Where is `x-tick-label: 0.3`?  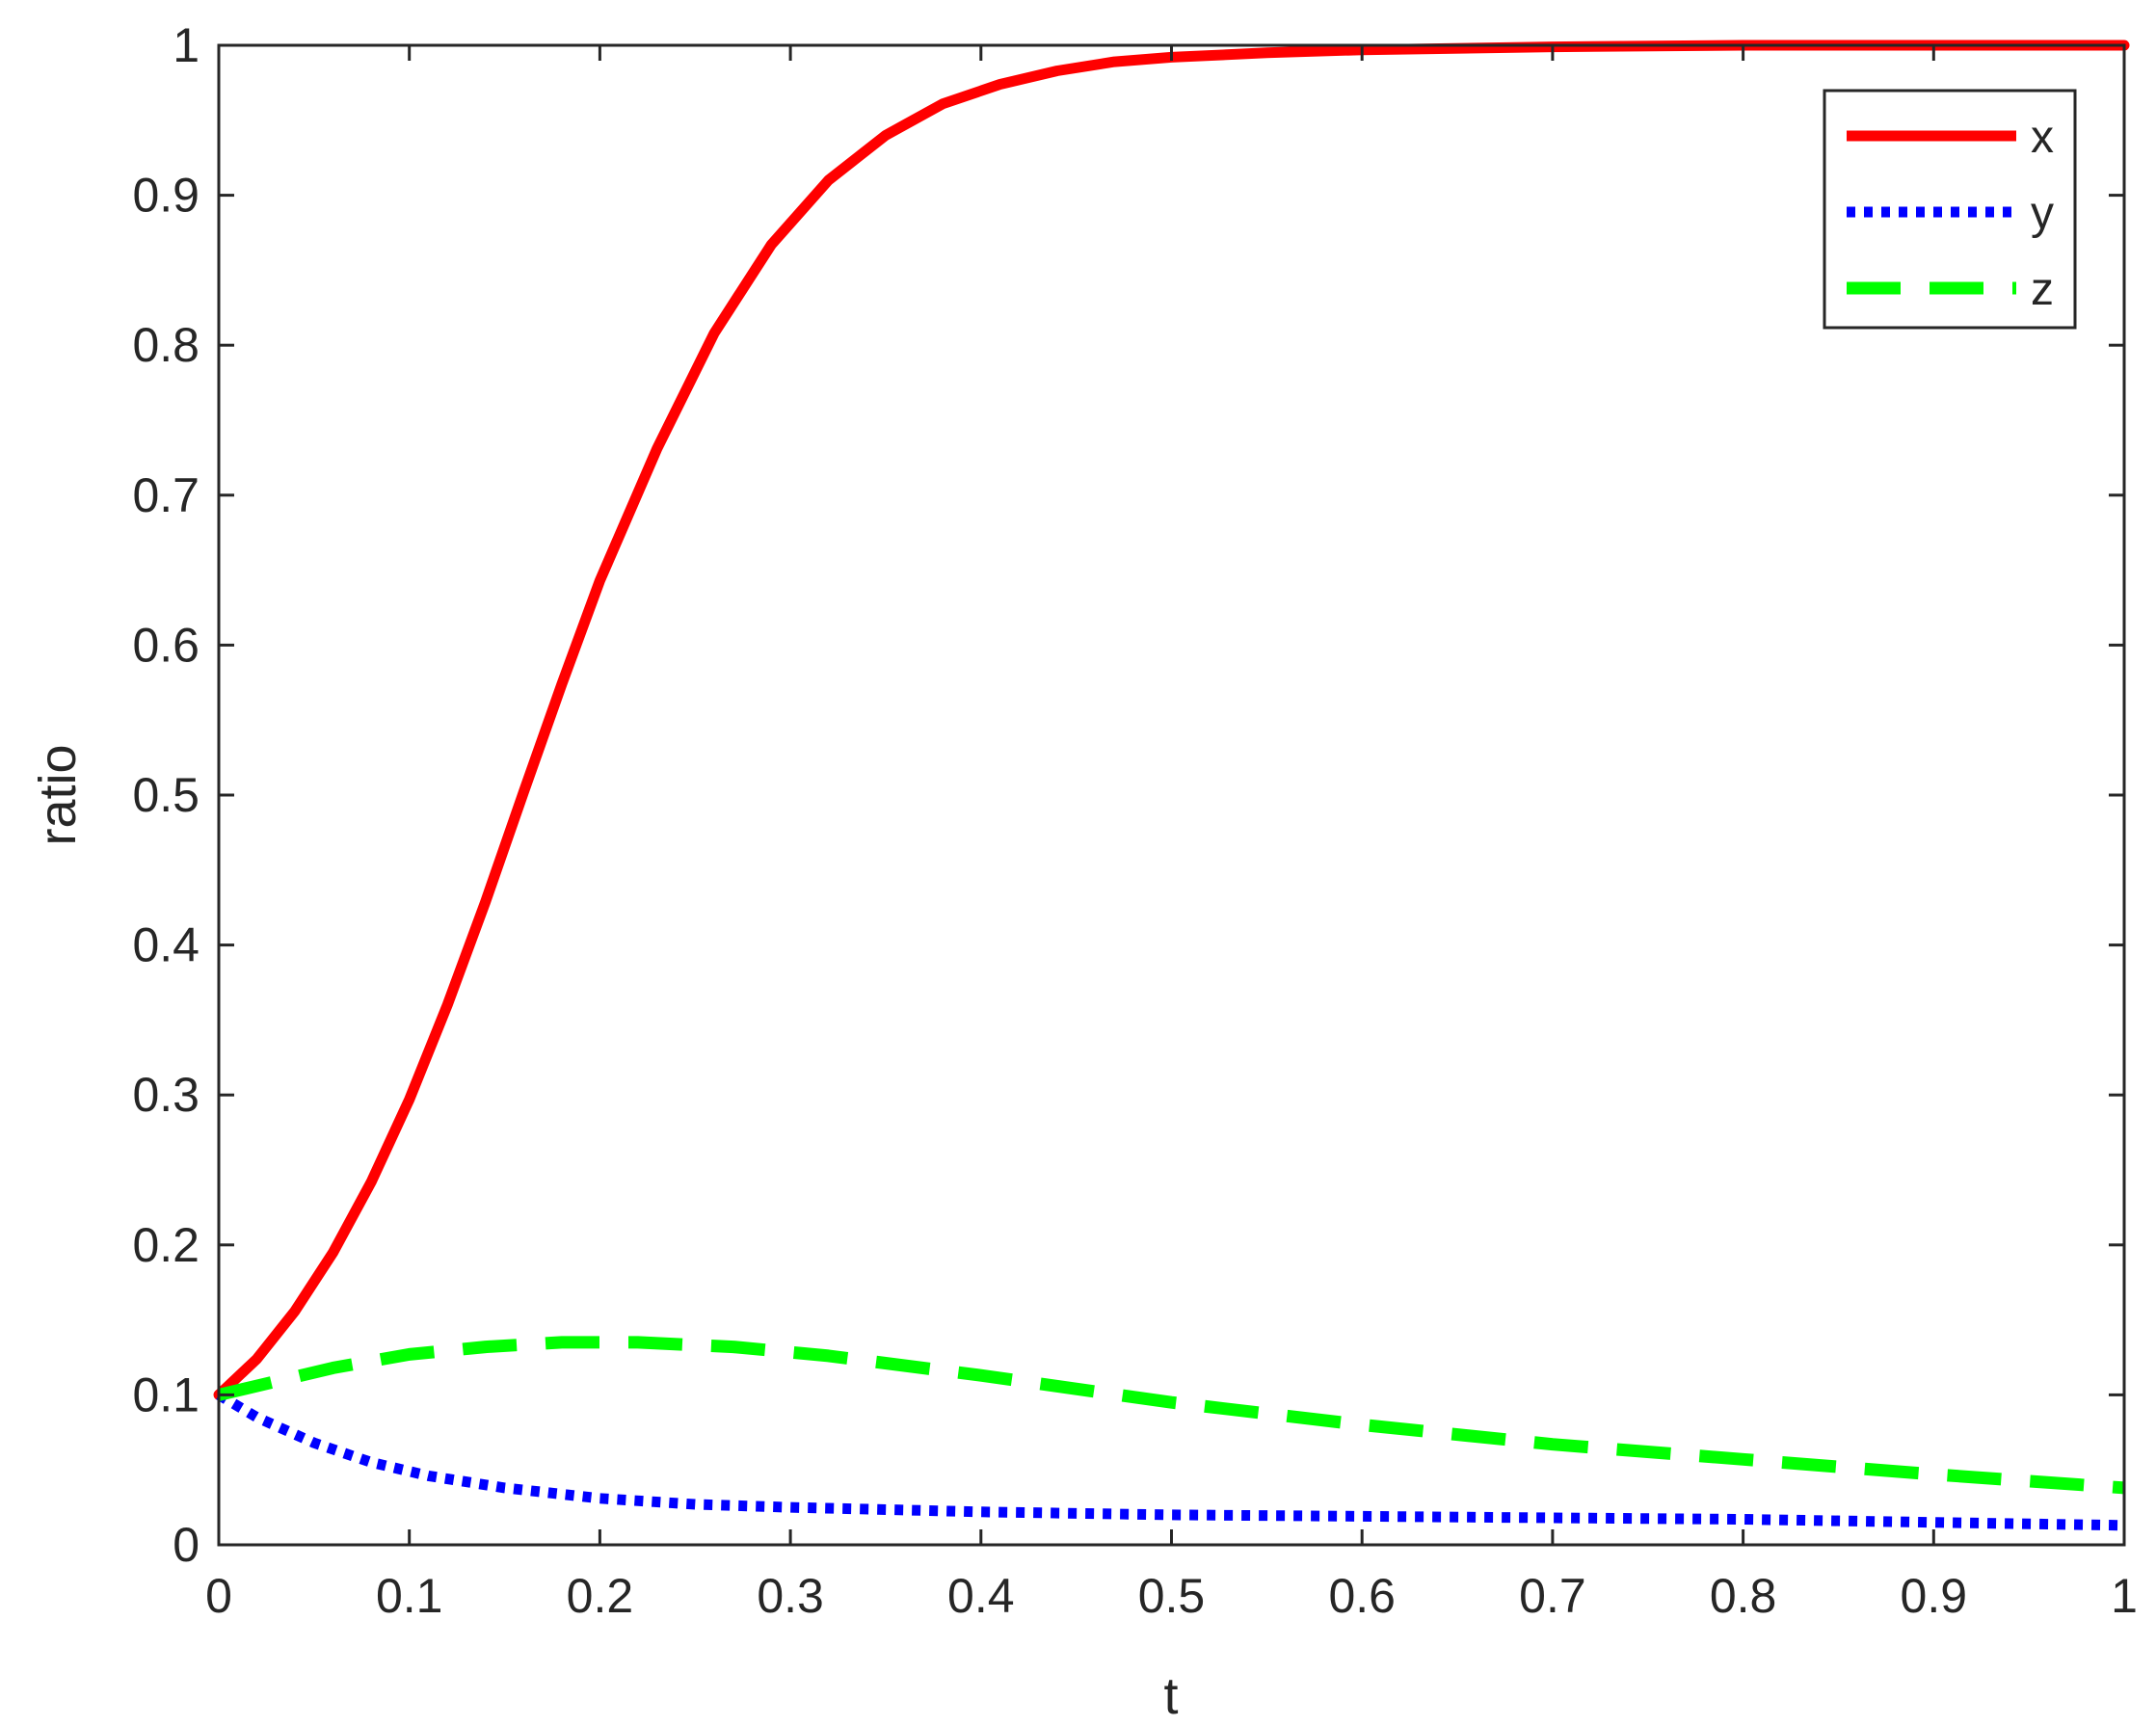 x-tick-label: 0.3 is located at coordinates (790, 1596).